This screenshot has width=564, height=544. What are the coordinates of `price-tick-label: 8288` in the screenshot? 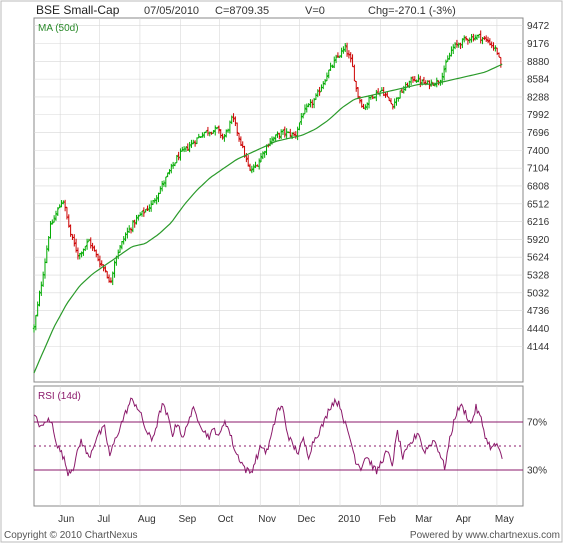 It's located at (538, 97).